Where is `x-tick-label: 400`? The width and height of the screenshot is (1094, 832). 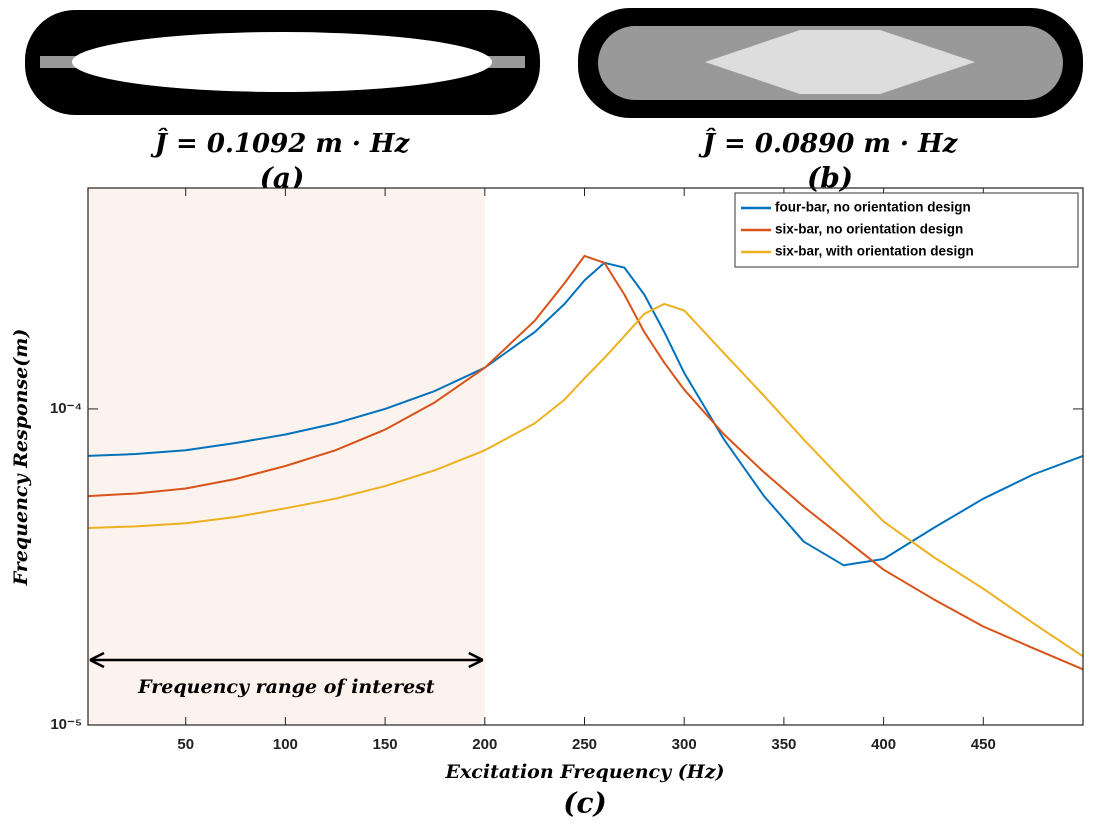 x-tick-label: 400 is located at coordinates (883, 744).